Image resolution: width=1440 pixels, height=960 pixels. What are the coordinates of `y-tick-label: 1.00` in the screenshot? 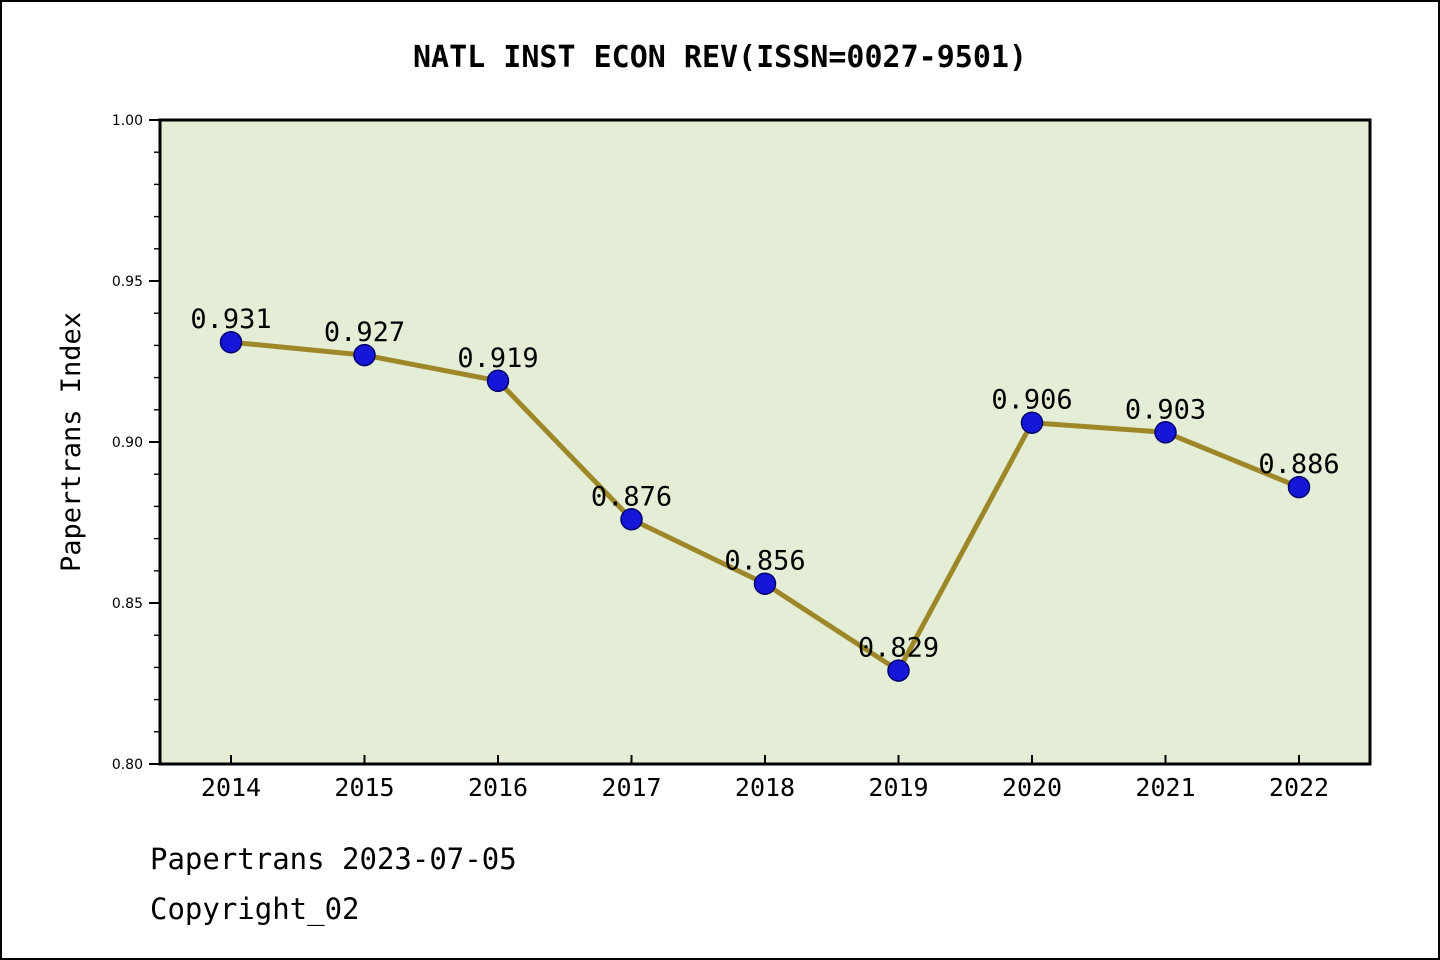 It's located at (127, 121).